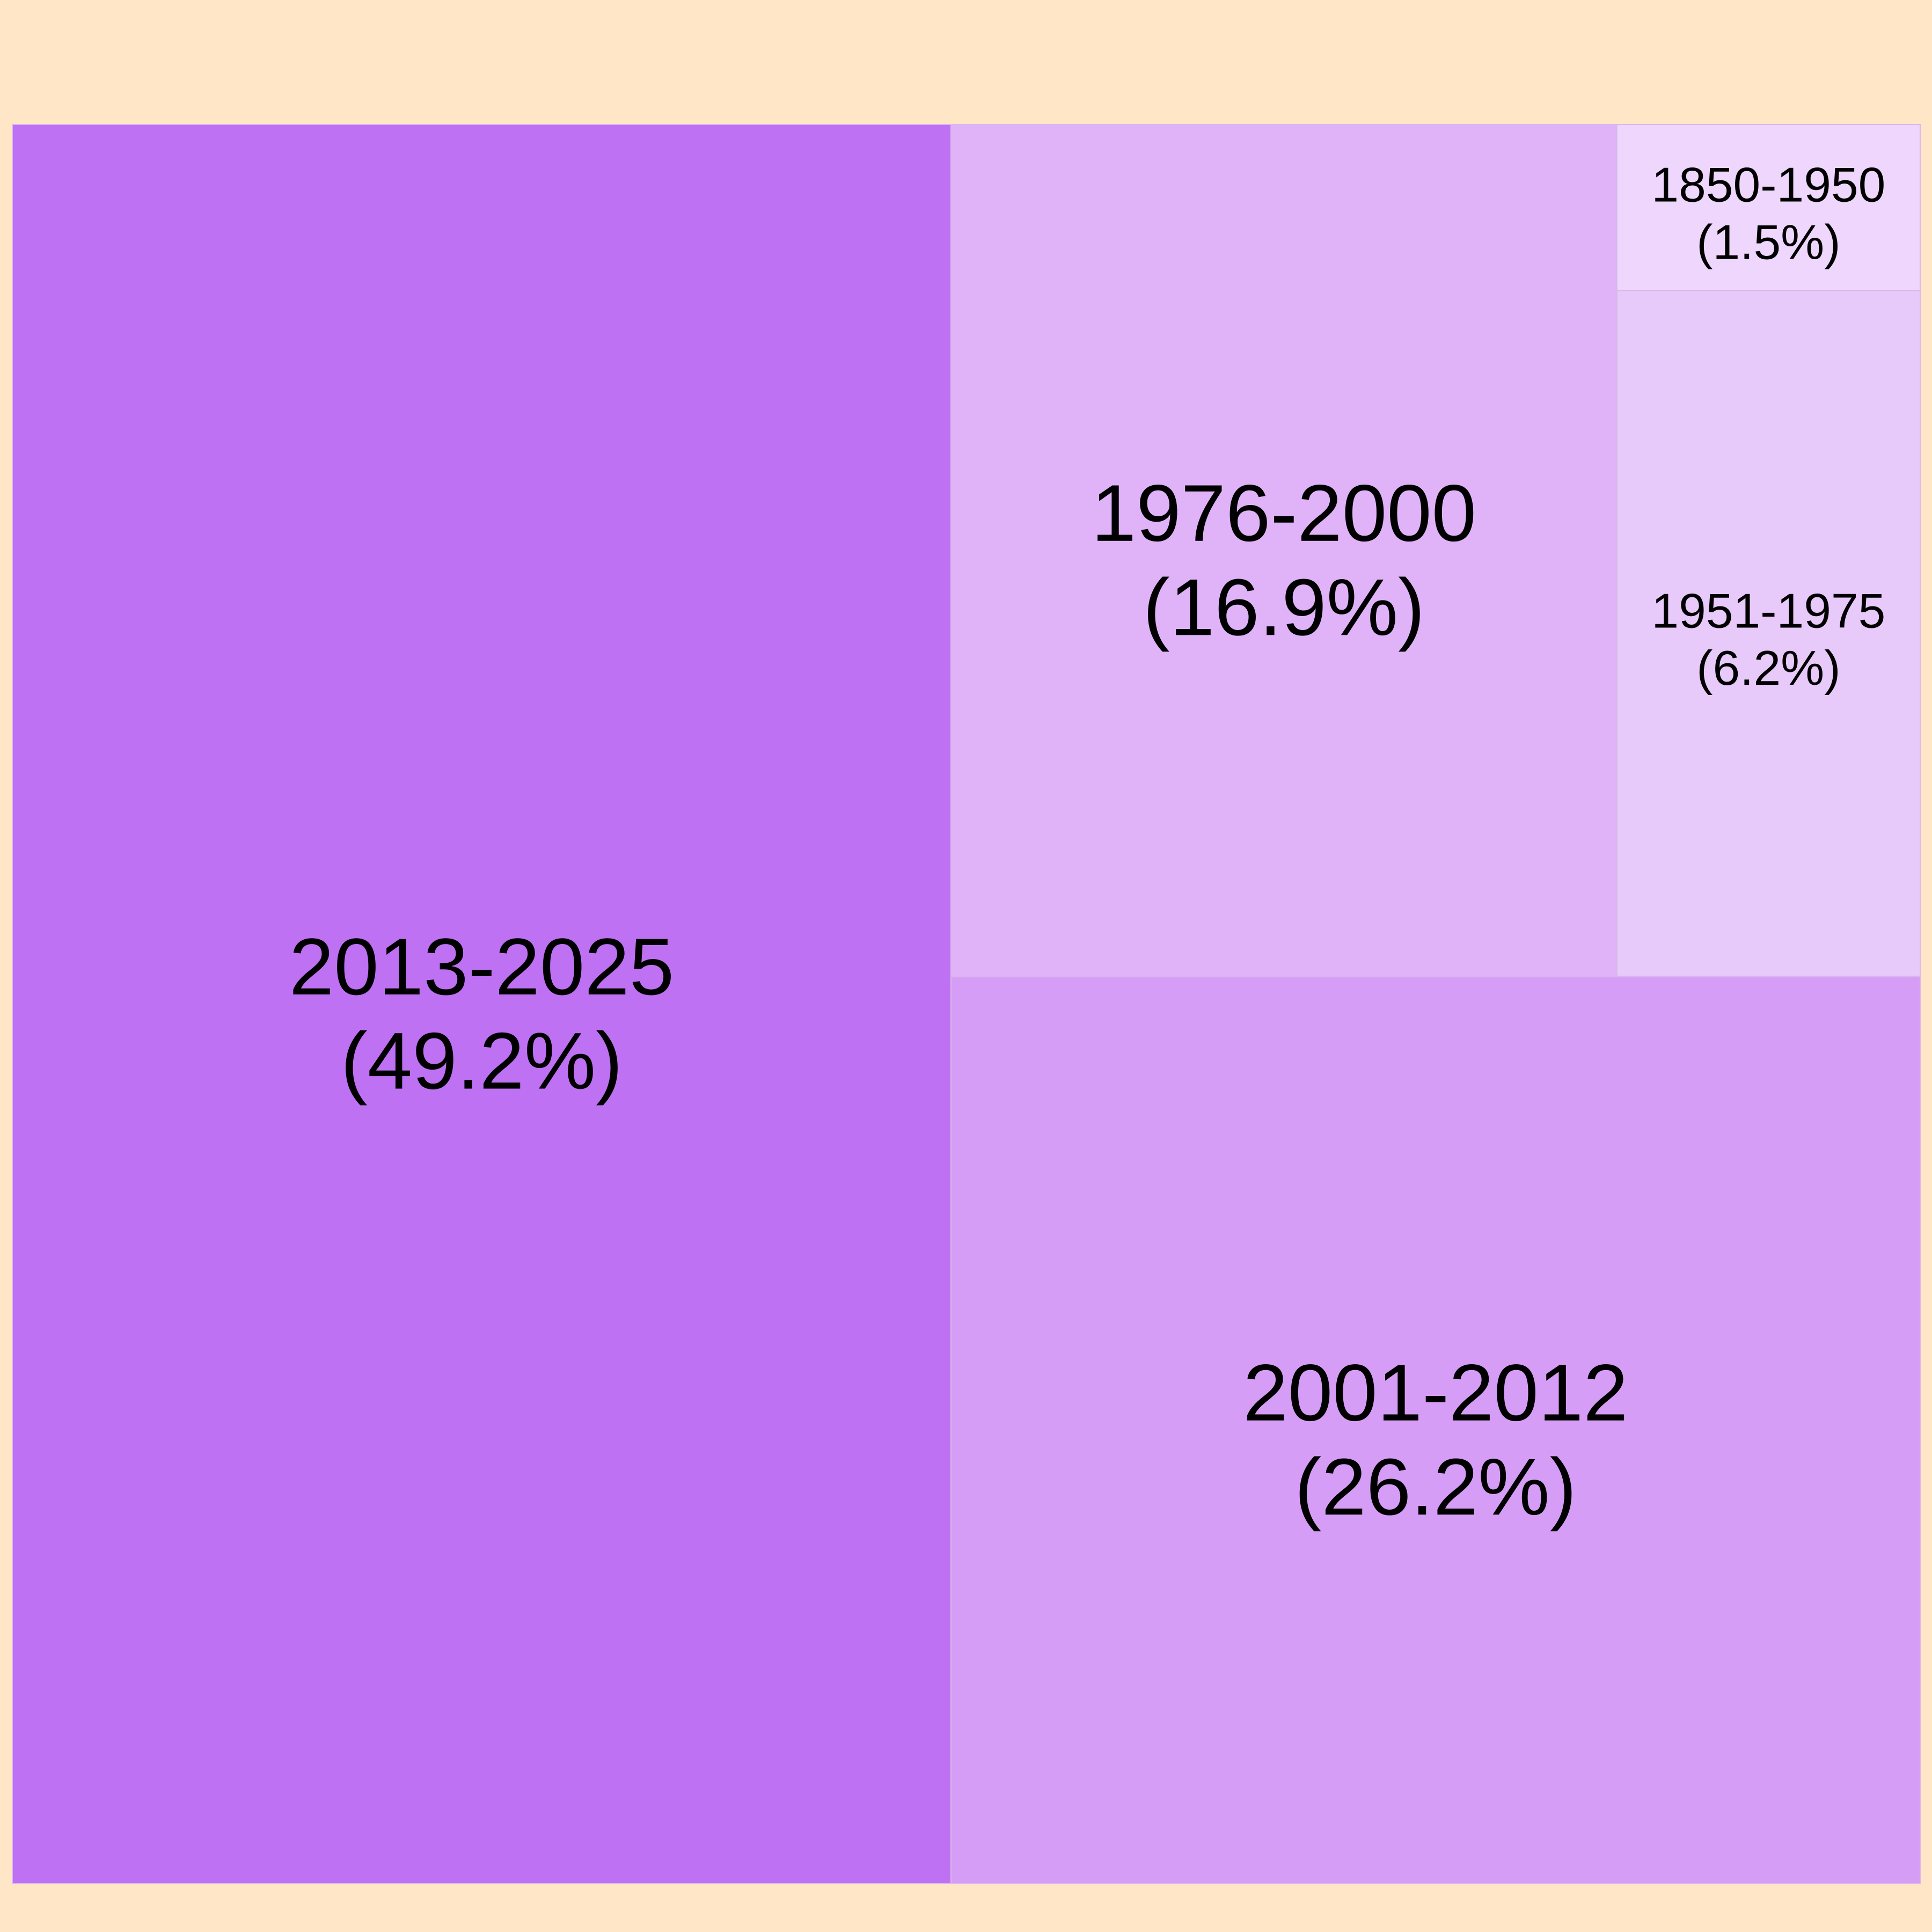  What do you see at coordinates (1768, 242) in the screenshot?
I see `tile-value-1850-1950: (1.5%)` at bounding box center [1768, 242].